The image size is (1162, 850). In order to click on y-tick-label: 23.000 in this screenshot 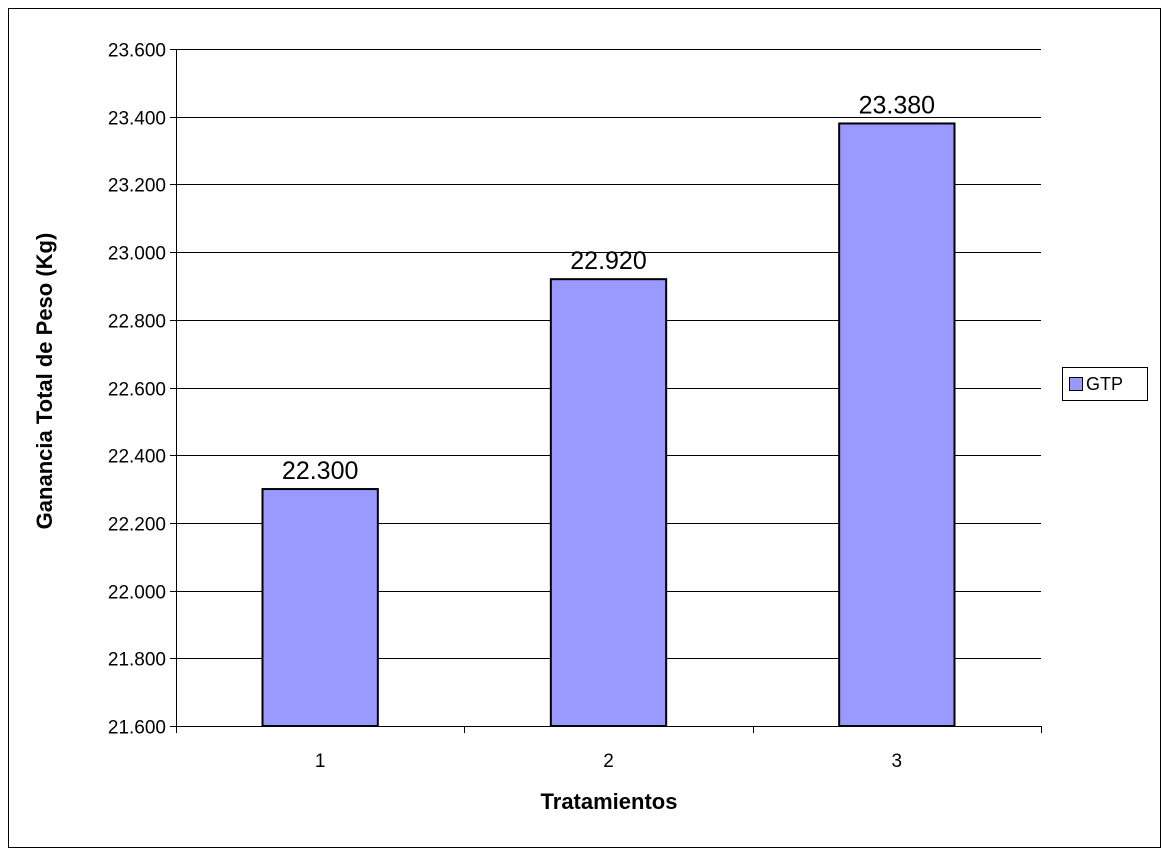, I will do `click(137, 254)`.